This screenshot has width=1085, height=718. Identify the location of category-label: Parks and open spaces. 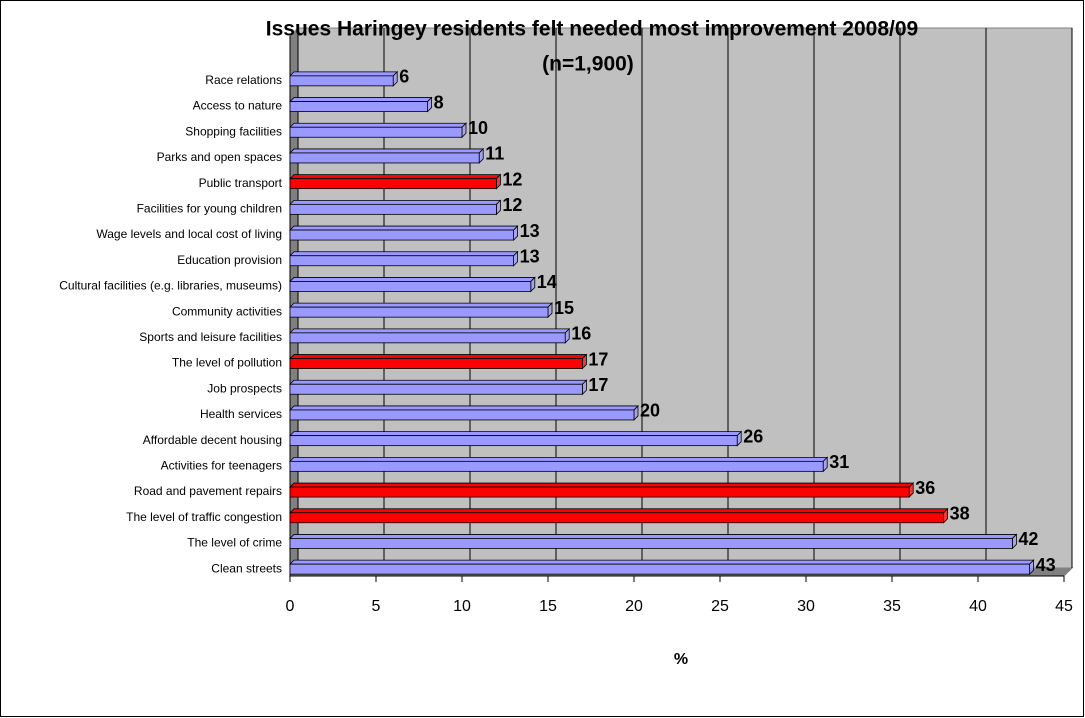
(219, 157).